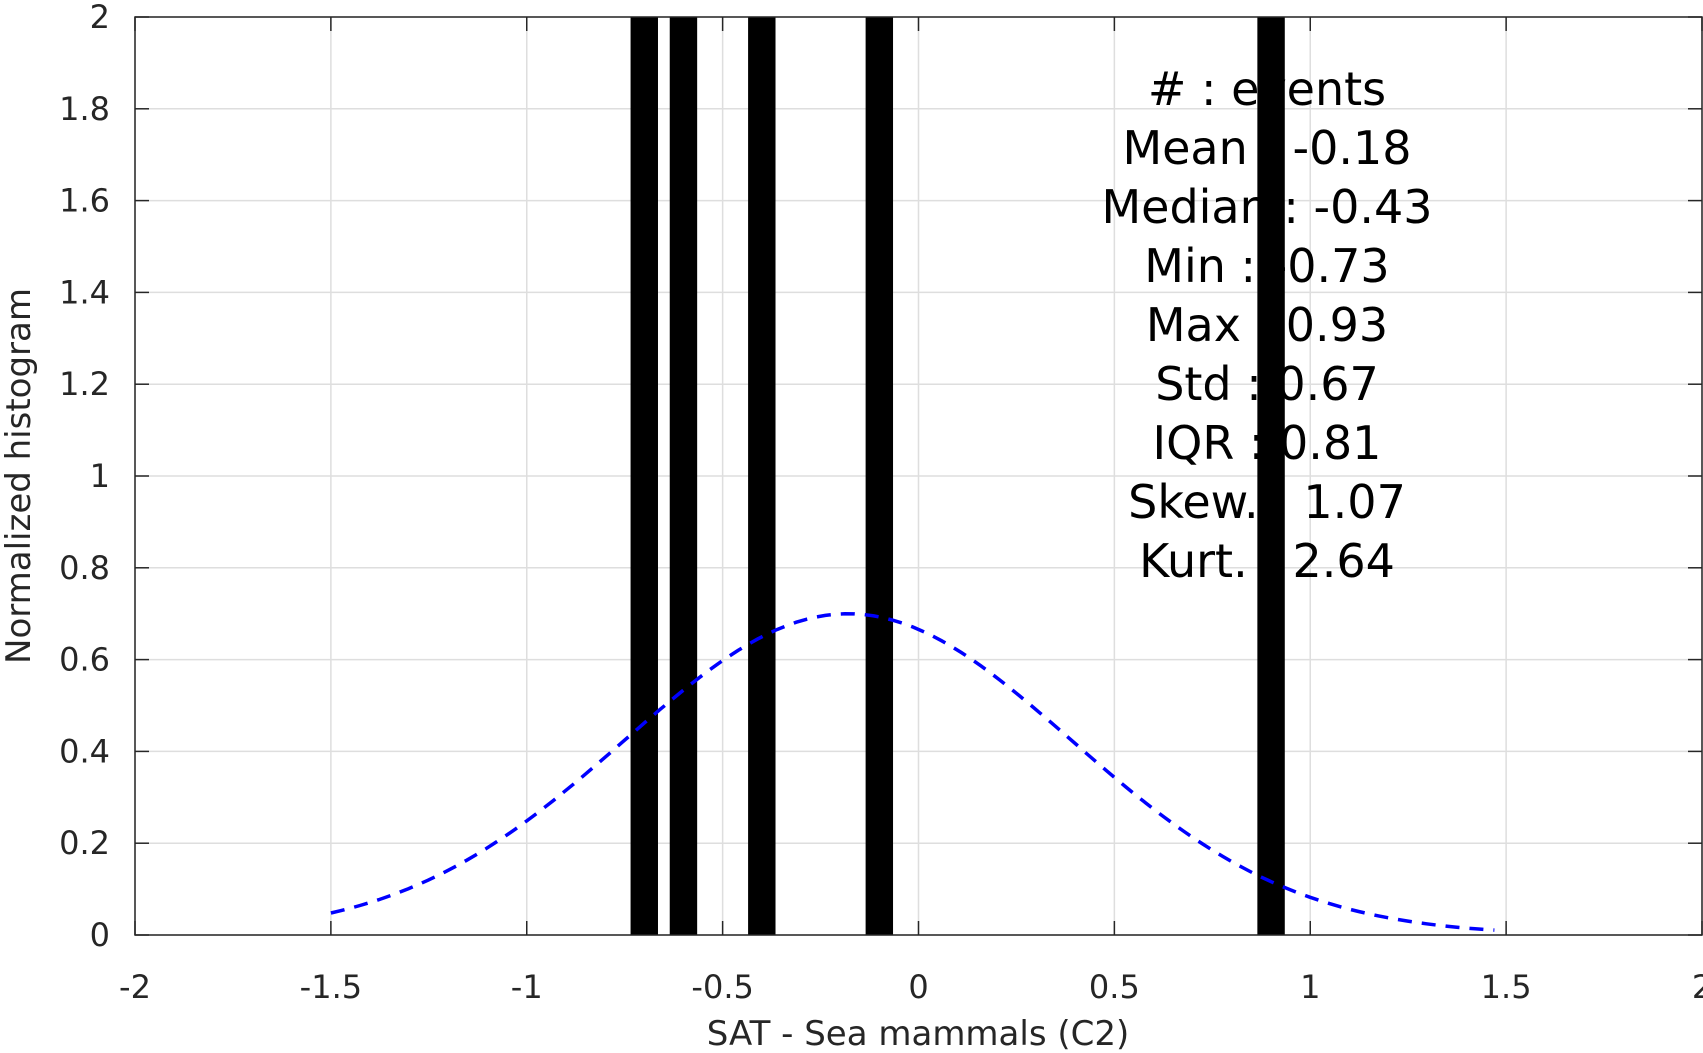 This screenshot has height=1053, width=1703. What do you see at coordinates (84, 751) in the screenshot?
I see `y-tick-label: 0.4` at bounding box center [84, 751].